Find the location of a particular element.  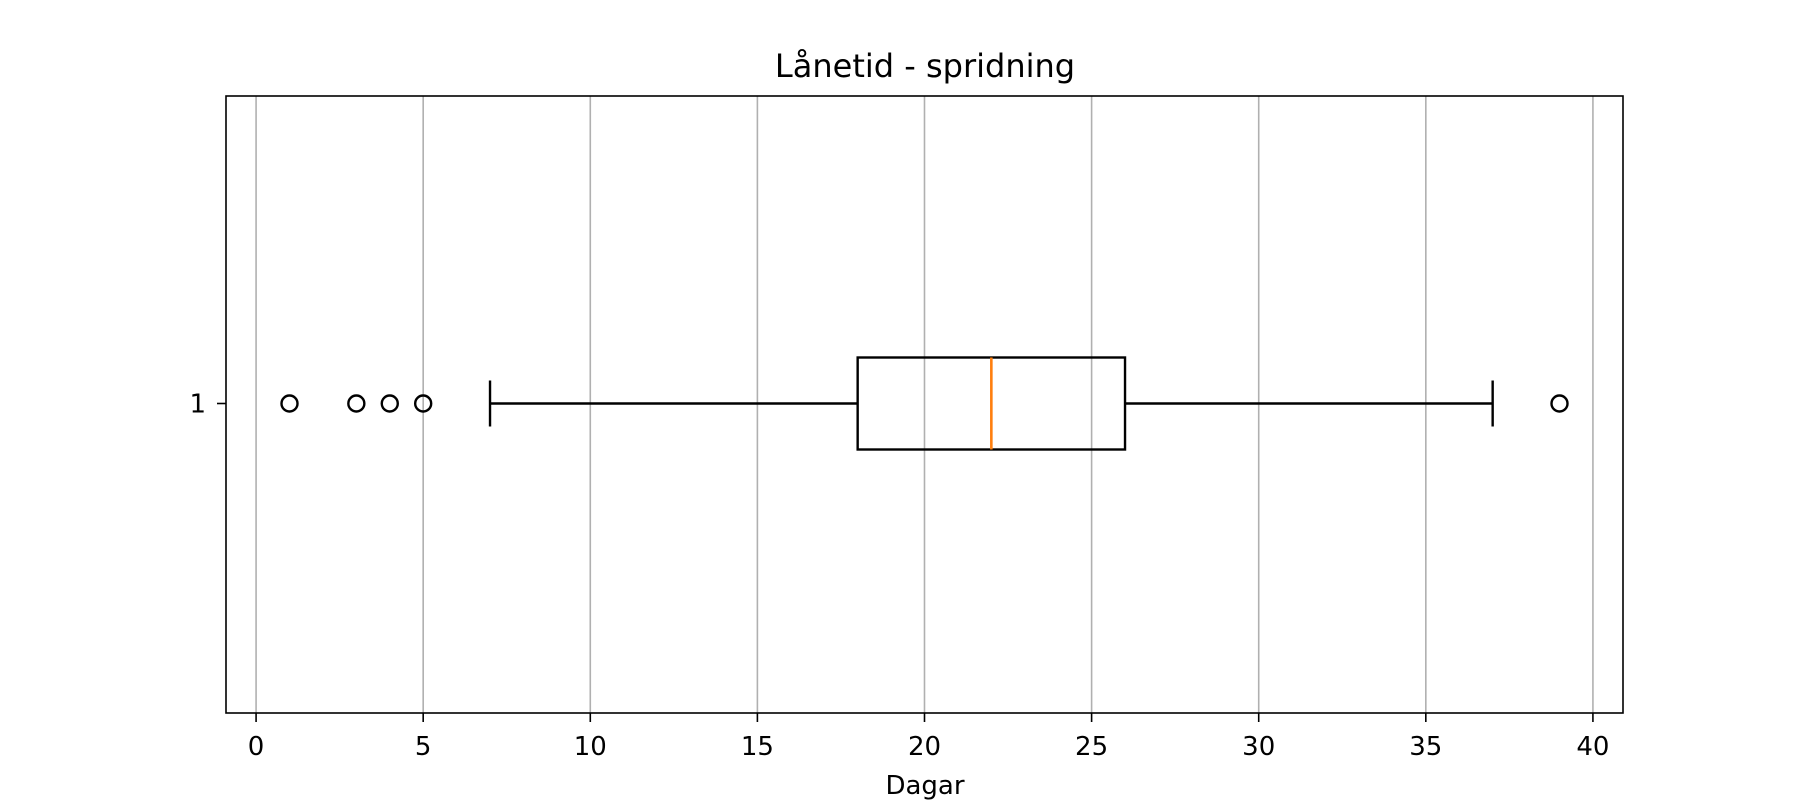

y-axis-ticks: 1 is located at coordinates (207, 405).